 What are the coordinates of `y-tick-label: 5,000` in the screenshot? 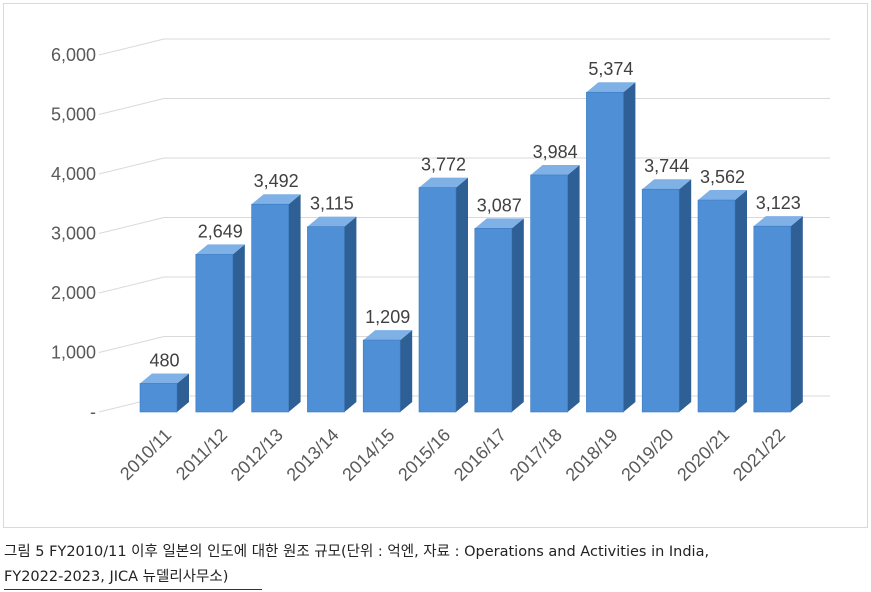 It's located at (73, 115).